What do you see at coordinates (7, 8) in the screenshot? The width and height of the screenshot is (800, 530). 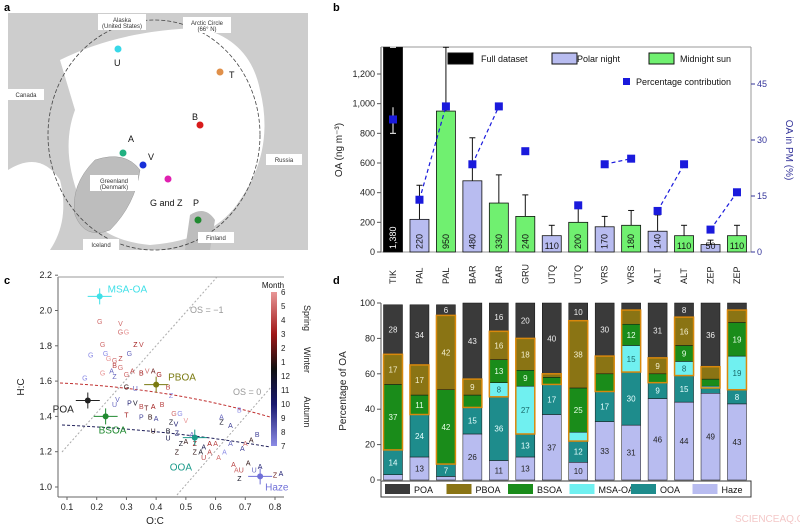 I see `panel-label-a: a` at bounding box center [7, 8].